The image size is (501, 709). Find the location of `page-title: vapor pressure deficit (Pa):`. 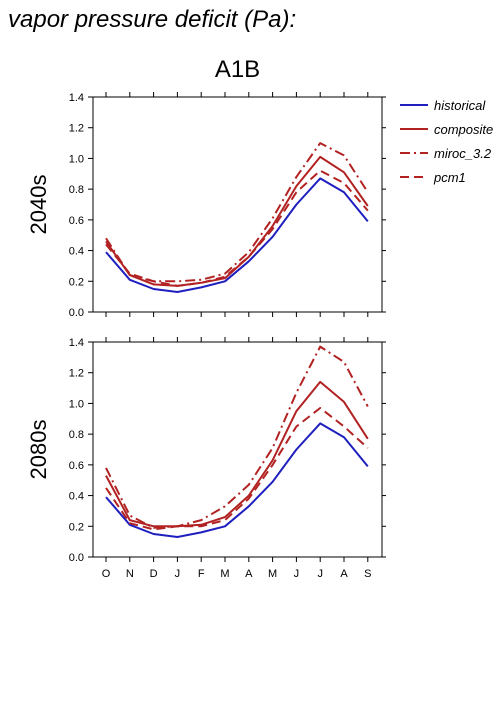

page-title: vapor pressure deficit (Pa): is located at coordinates (152, 19).